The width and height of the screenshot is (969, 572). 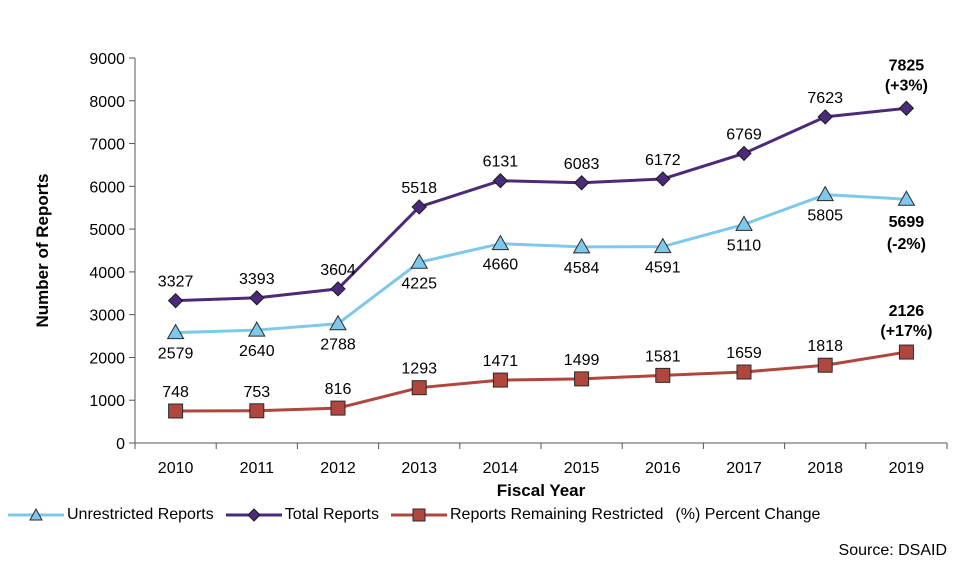 I want to click on y-tick-label: 7000, so click(x=107, y=145).